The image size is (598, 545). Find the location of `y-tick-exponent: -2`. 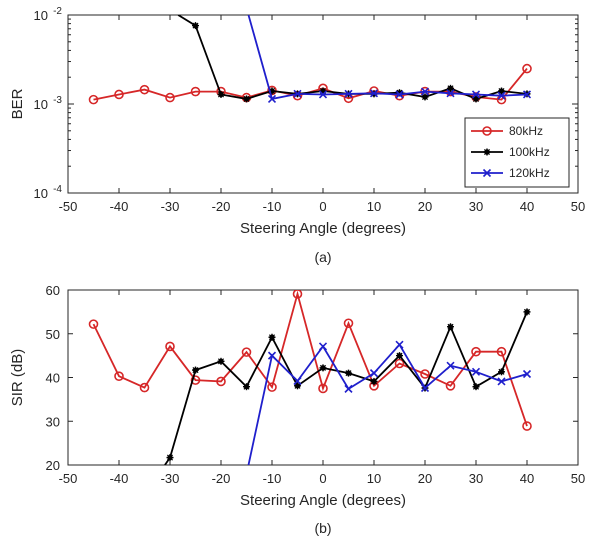

y-tick-exponent: -2 is located at coordinates (57, 11).